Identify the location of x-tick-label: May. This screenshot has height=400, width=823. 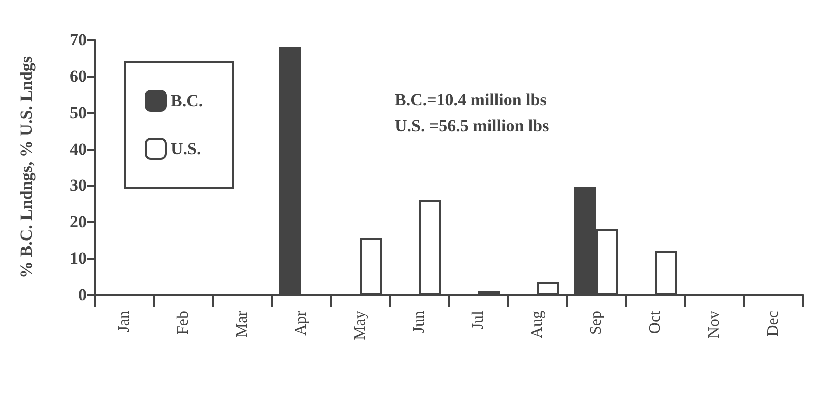
(360, 325).